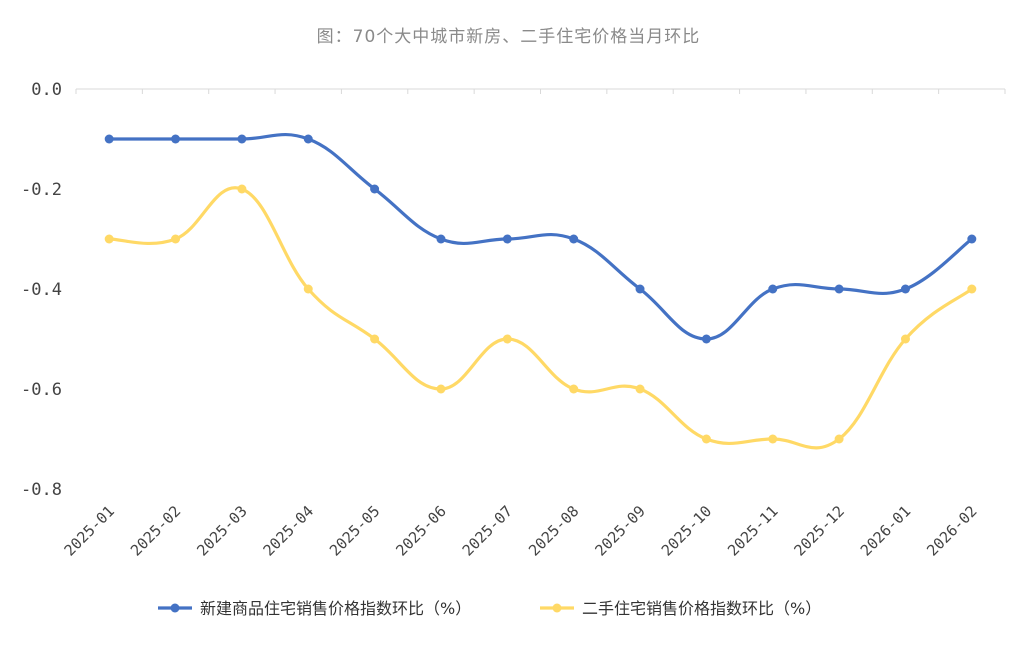 The width and height of the screenshot is (1017, 652). What do you see at coordinates (885, 530) in the screenshot?
I see `x-tick-label: 2026-01` at bounding box center [885, 530].